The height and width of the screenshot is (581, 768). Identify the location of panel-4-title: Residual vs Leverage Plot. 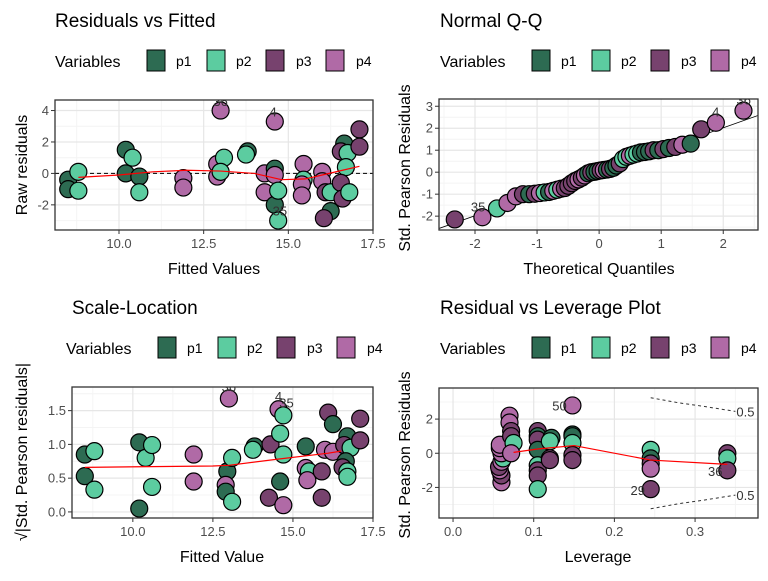
(550, 308).